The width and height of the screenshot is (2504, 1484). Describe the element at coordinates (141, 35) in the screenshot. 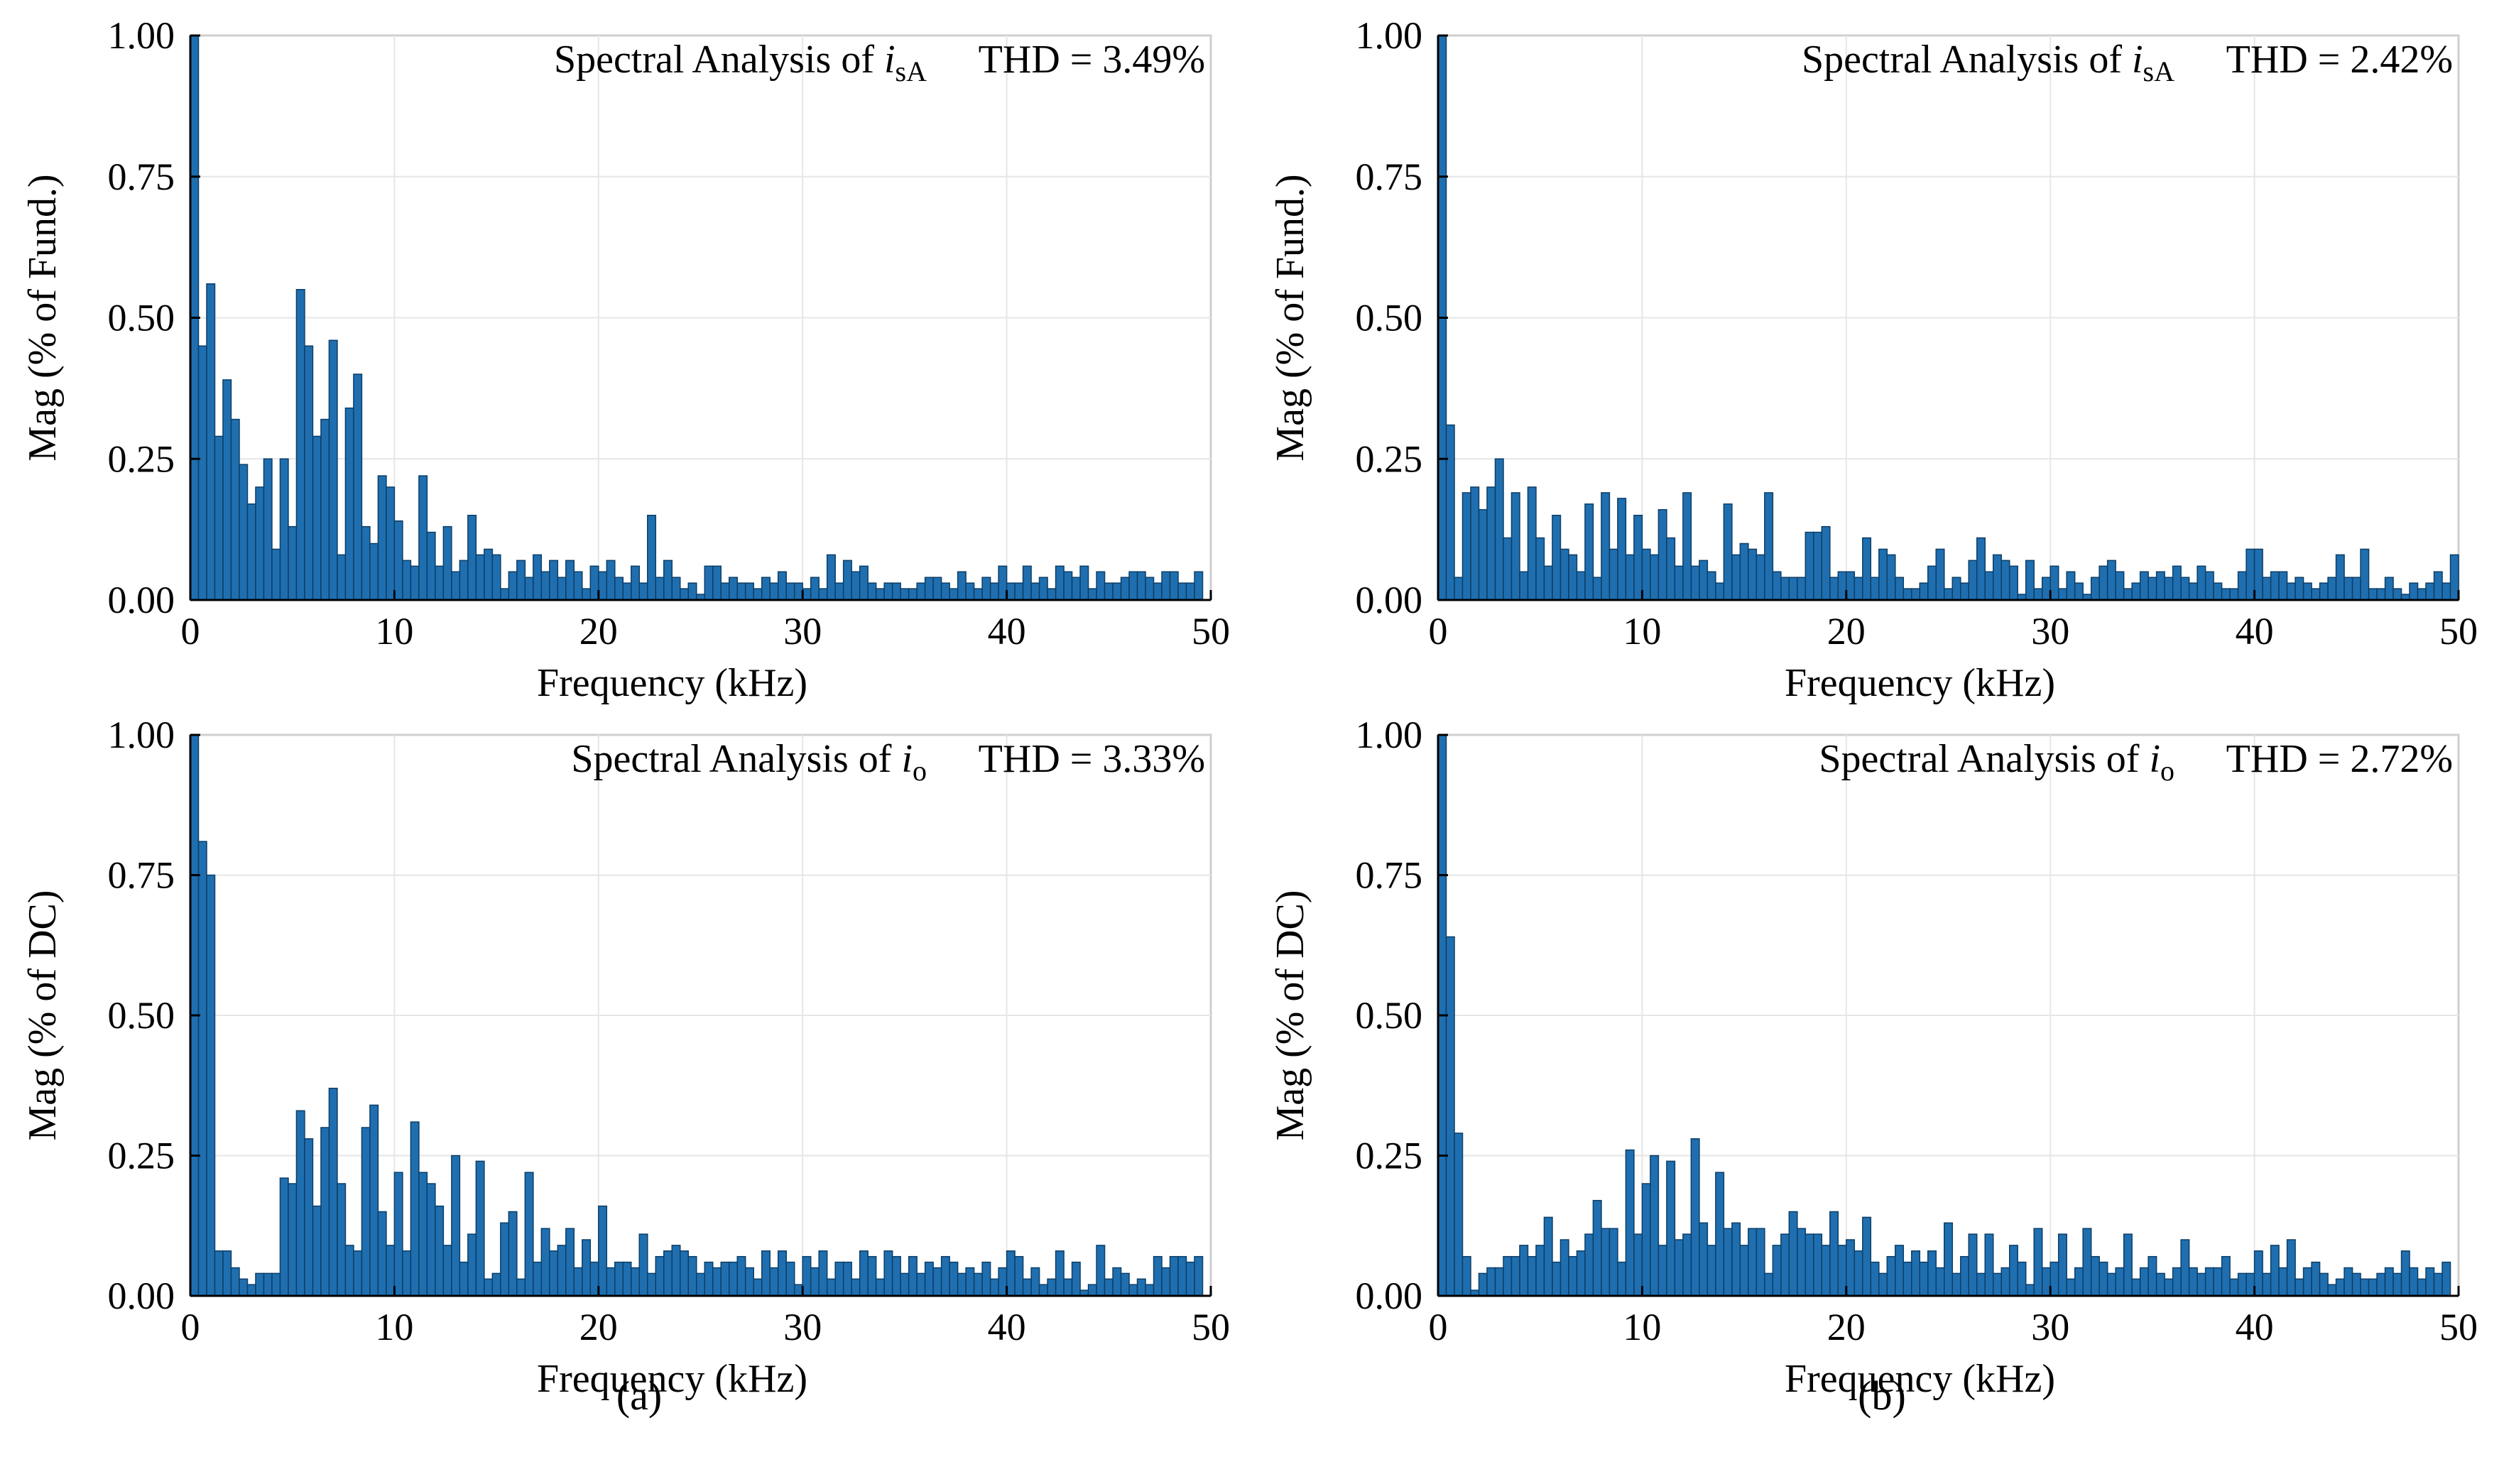

I see `y-tick-label: 1.00` at that location.